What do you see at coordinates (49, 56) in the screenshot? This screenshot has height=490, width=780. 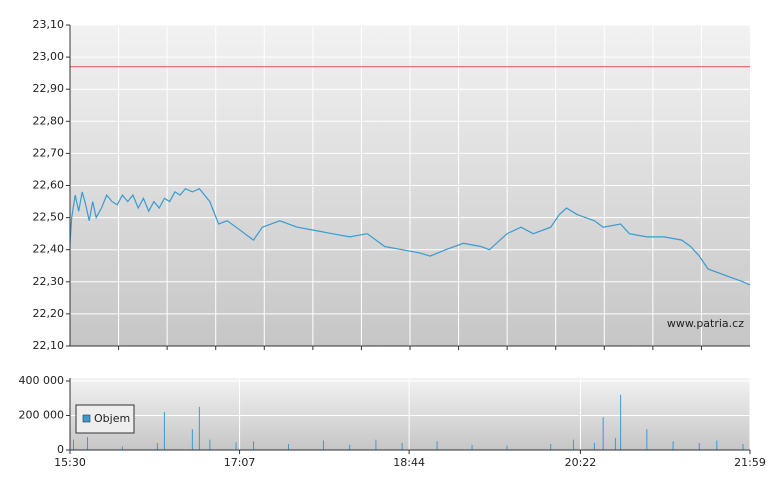 I see `y-tick-label: 23,00` at bounding box center [49, 56].